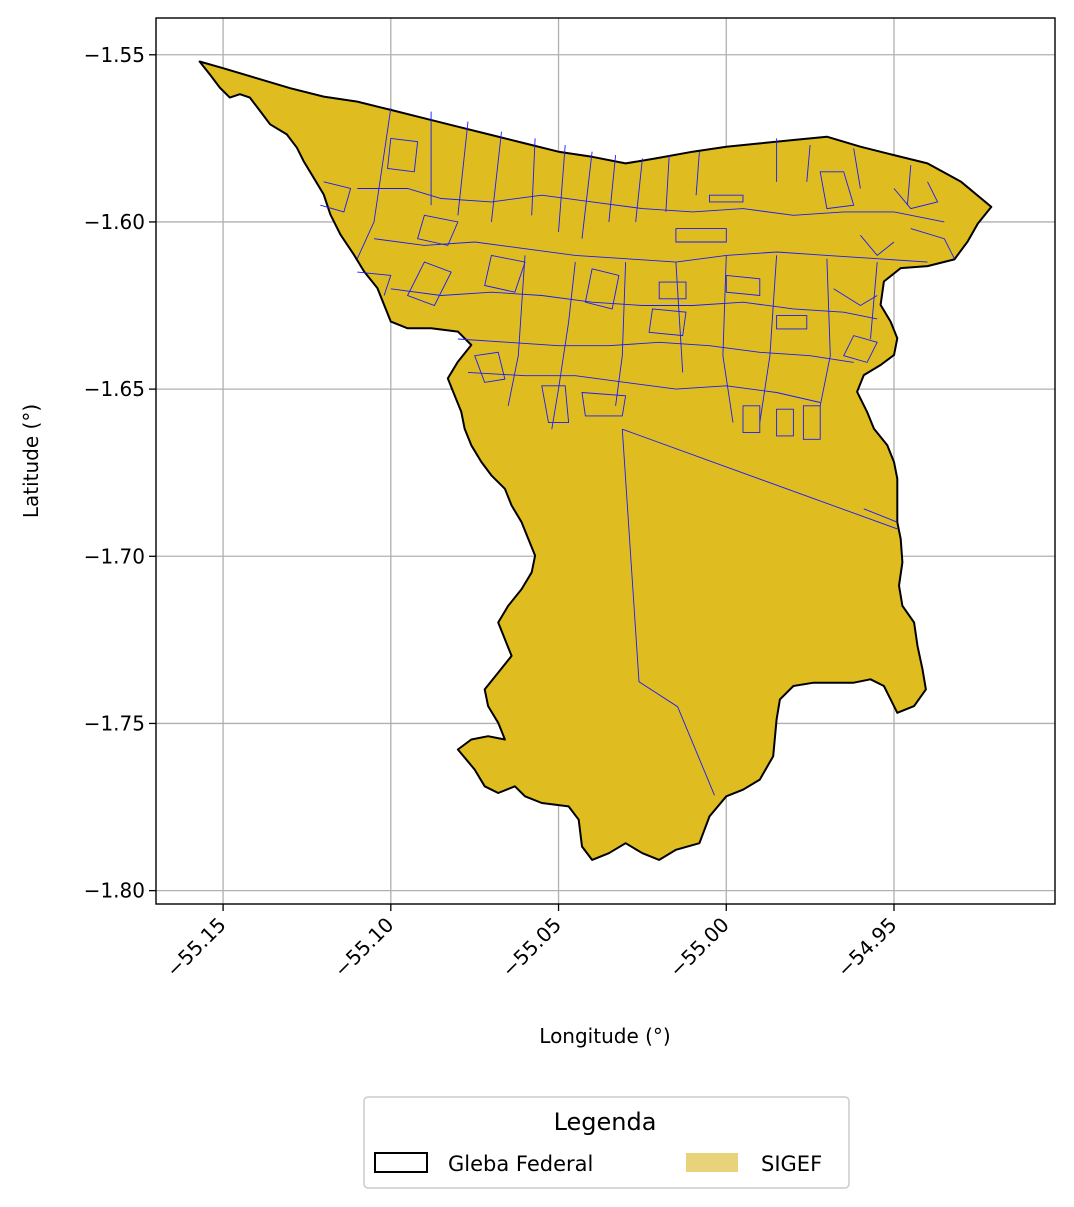 Image resolution: width=1074 pixels, height=1207 pixels. Describe the element at coordinates (401, 1162) in the screenshot. I see `legend-swatch-gleba-federal` at that location.